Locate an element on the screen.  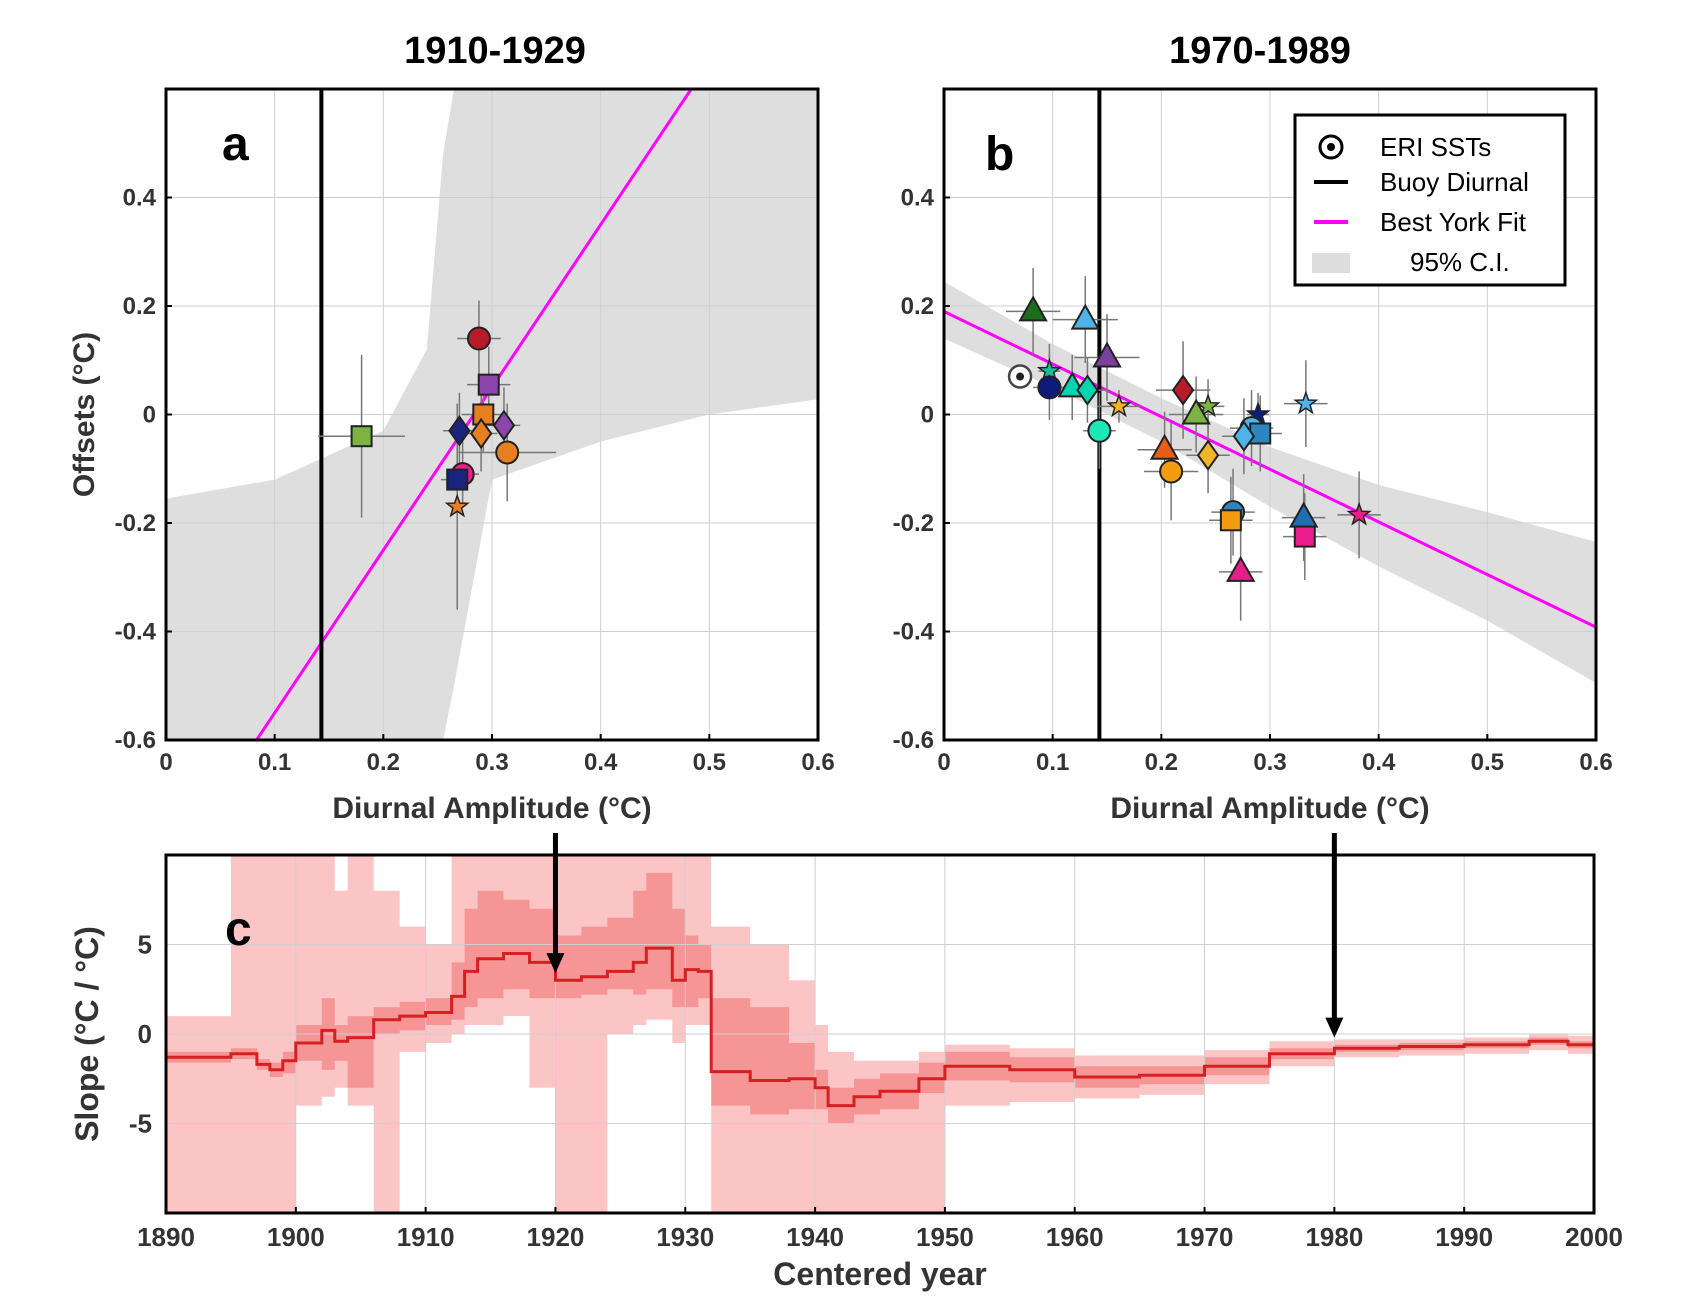
panel-a-letter: a is located at coordinates (235, 144).